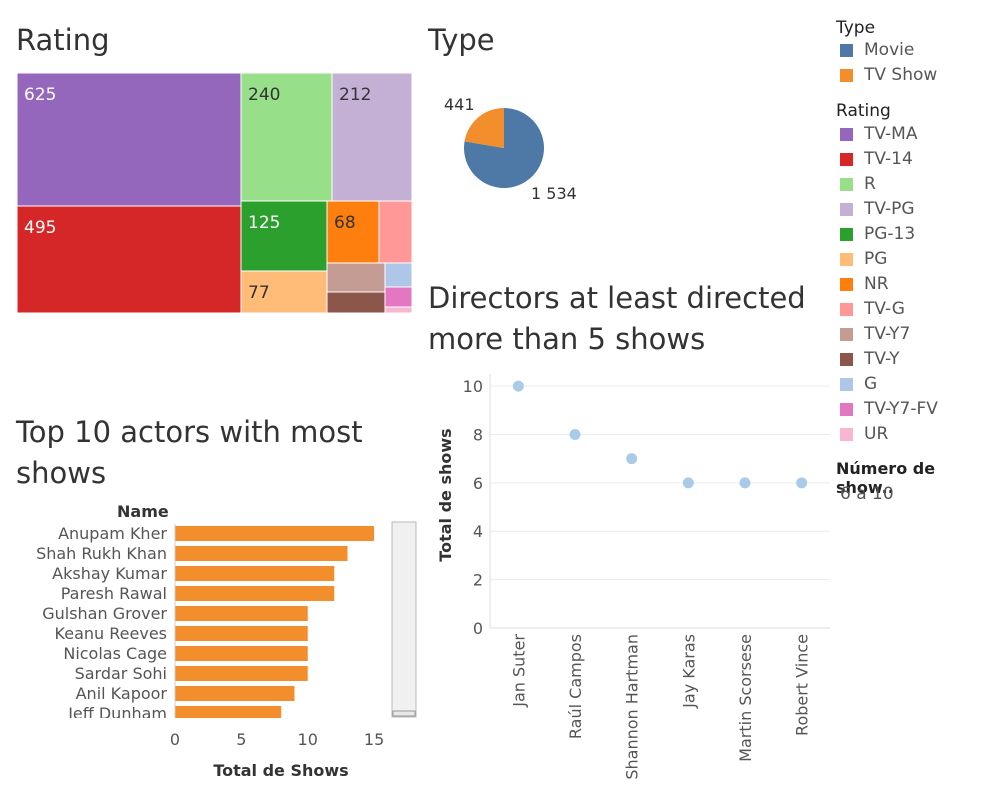  Describe the element at coordinates (870, 359) in the screenshot. I see `legend-rating-item-tv-y: TV-Y` at that location.